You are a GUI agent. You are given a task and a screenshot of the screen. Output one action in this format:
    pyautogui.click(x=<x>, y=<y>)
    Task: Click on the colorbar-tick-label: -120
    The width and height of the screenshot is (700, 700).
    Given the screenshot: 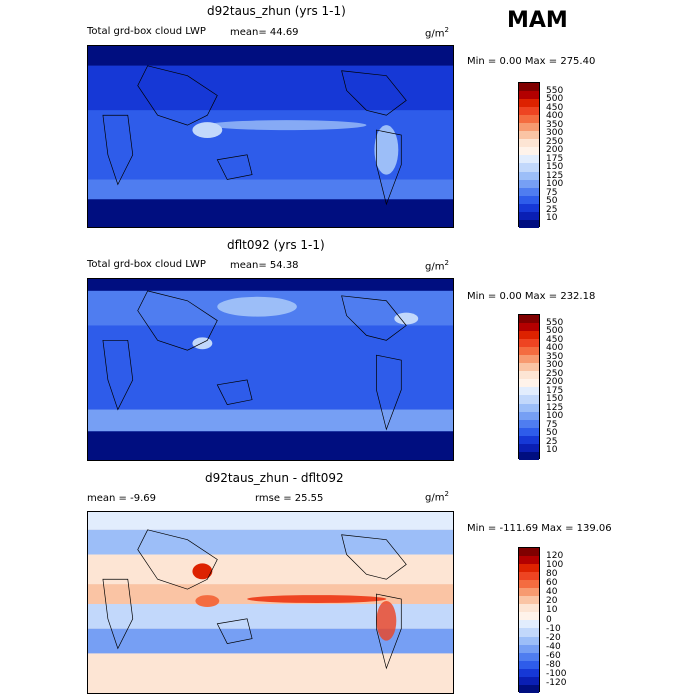 What is the action you would take?
    pyautogui.click(x=556, y=682)
    